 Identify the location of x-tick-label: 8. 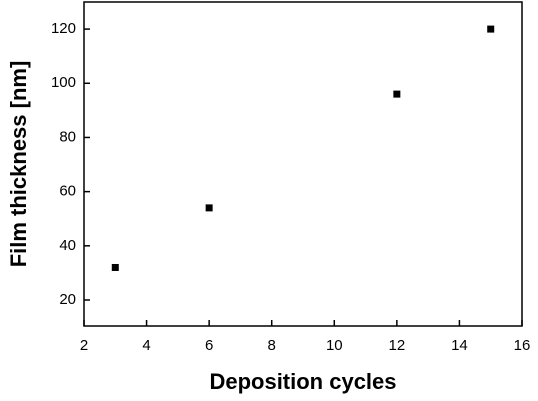
(272, 345).